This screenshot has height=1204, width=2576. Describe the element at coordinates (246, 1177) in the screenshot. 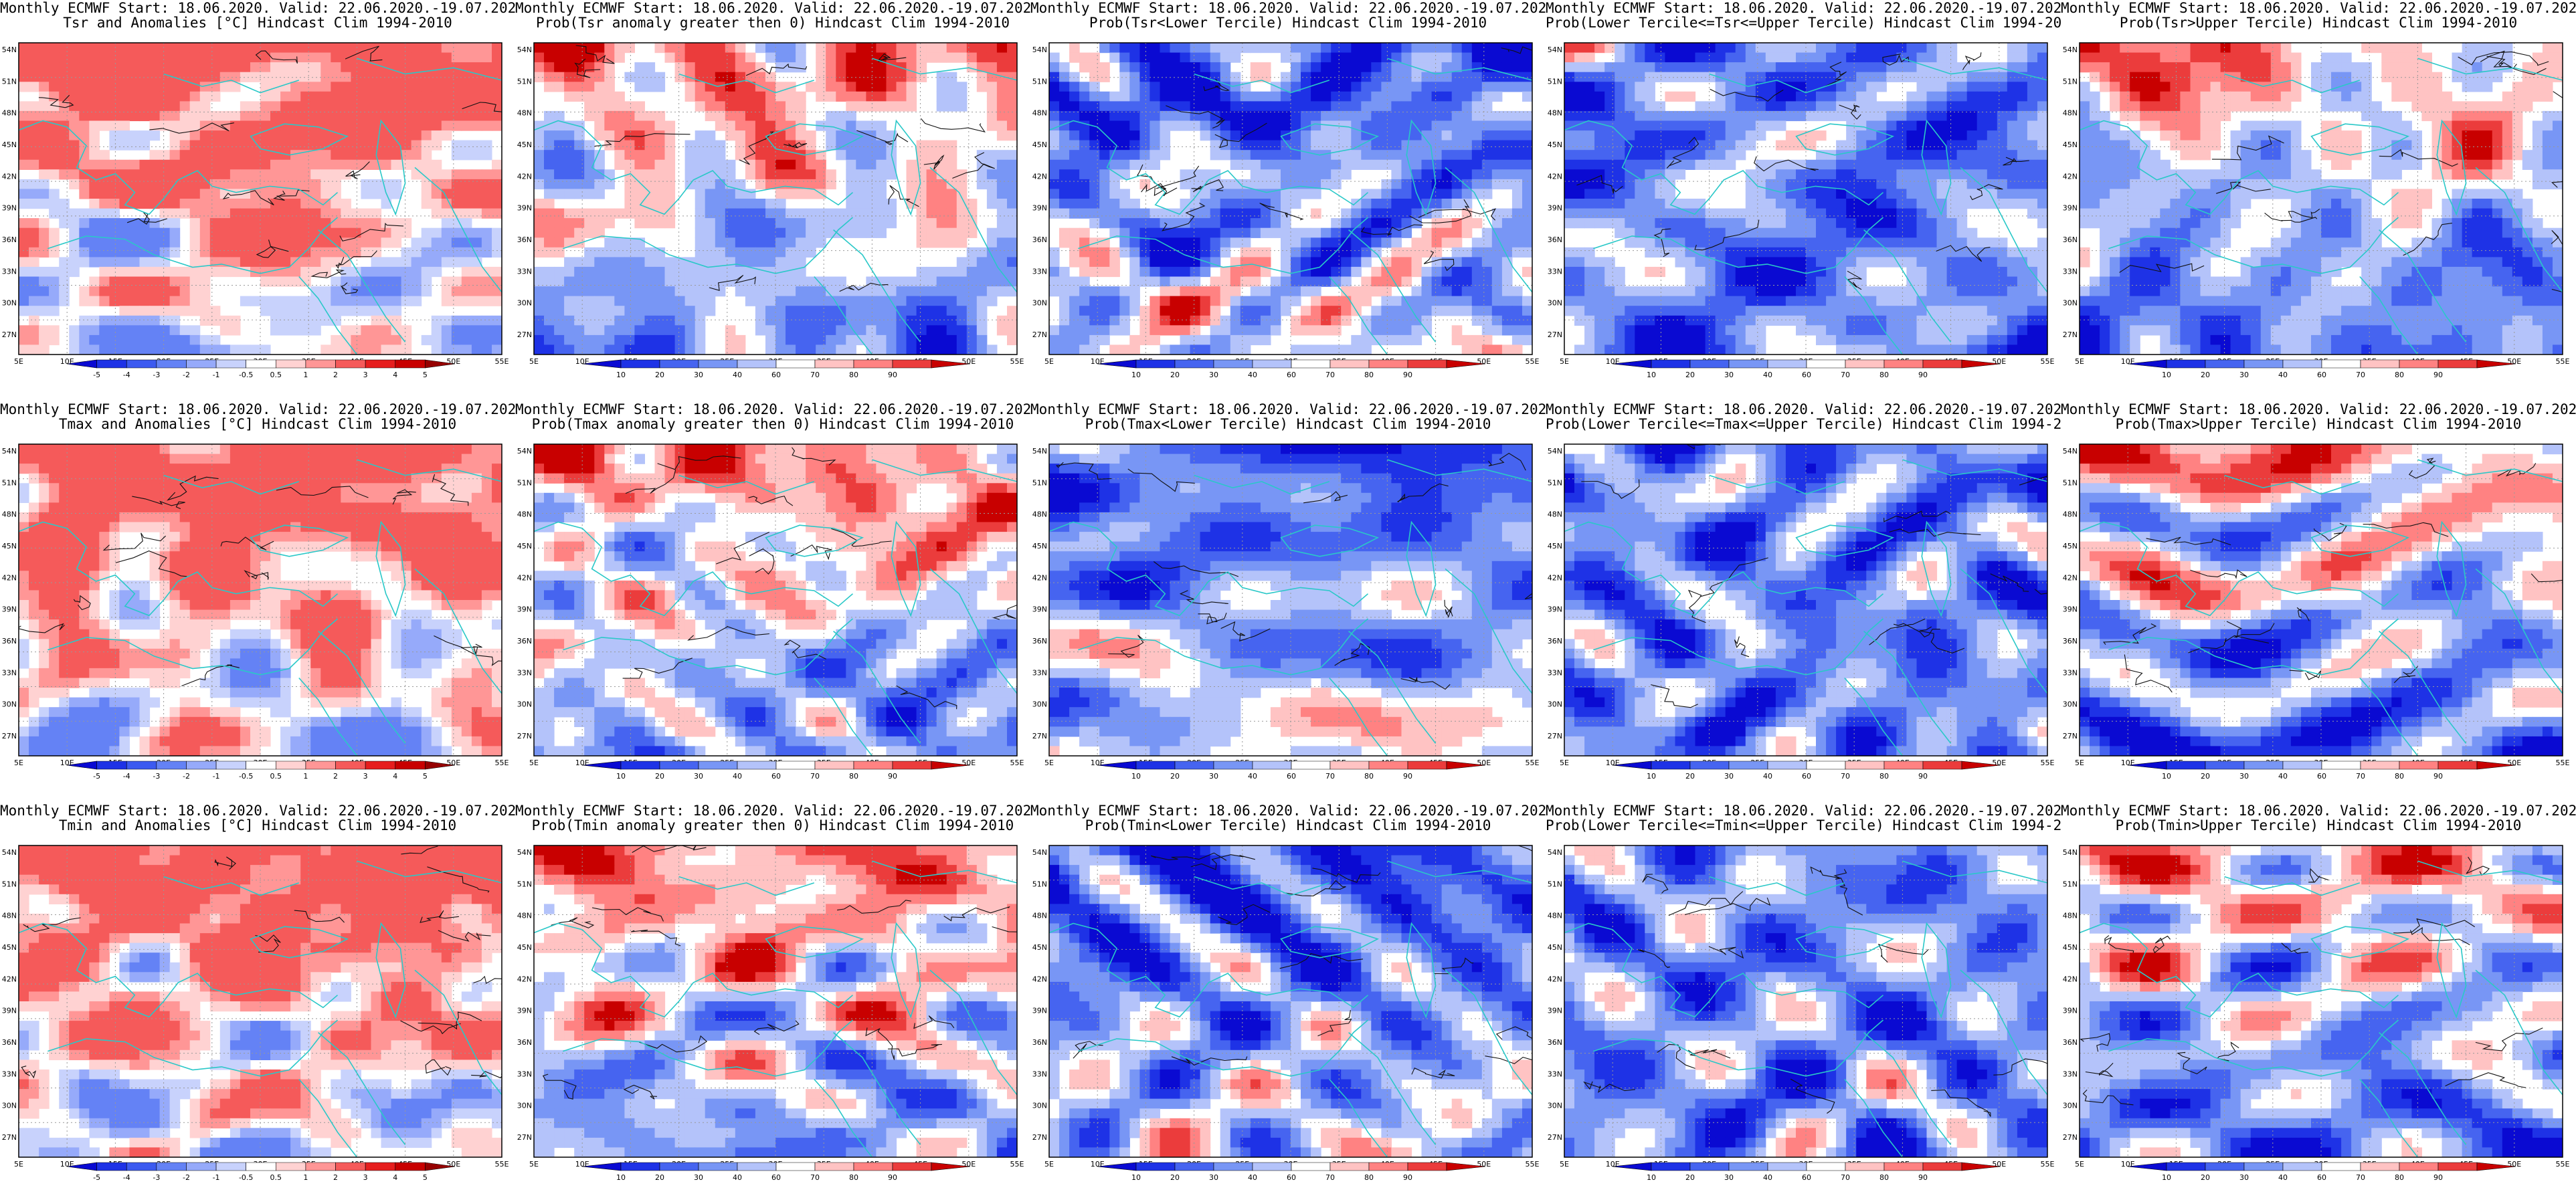

I see `colorbar-label: -0.5` at that location.